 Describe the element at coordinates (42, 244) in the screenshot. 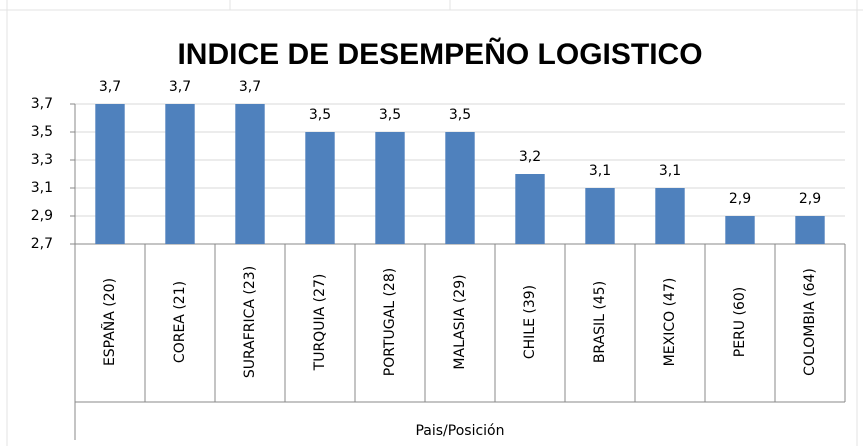

I see `y-tick-label: 2,7` at that location.